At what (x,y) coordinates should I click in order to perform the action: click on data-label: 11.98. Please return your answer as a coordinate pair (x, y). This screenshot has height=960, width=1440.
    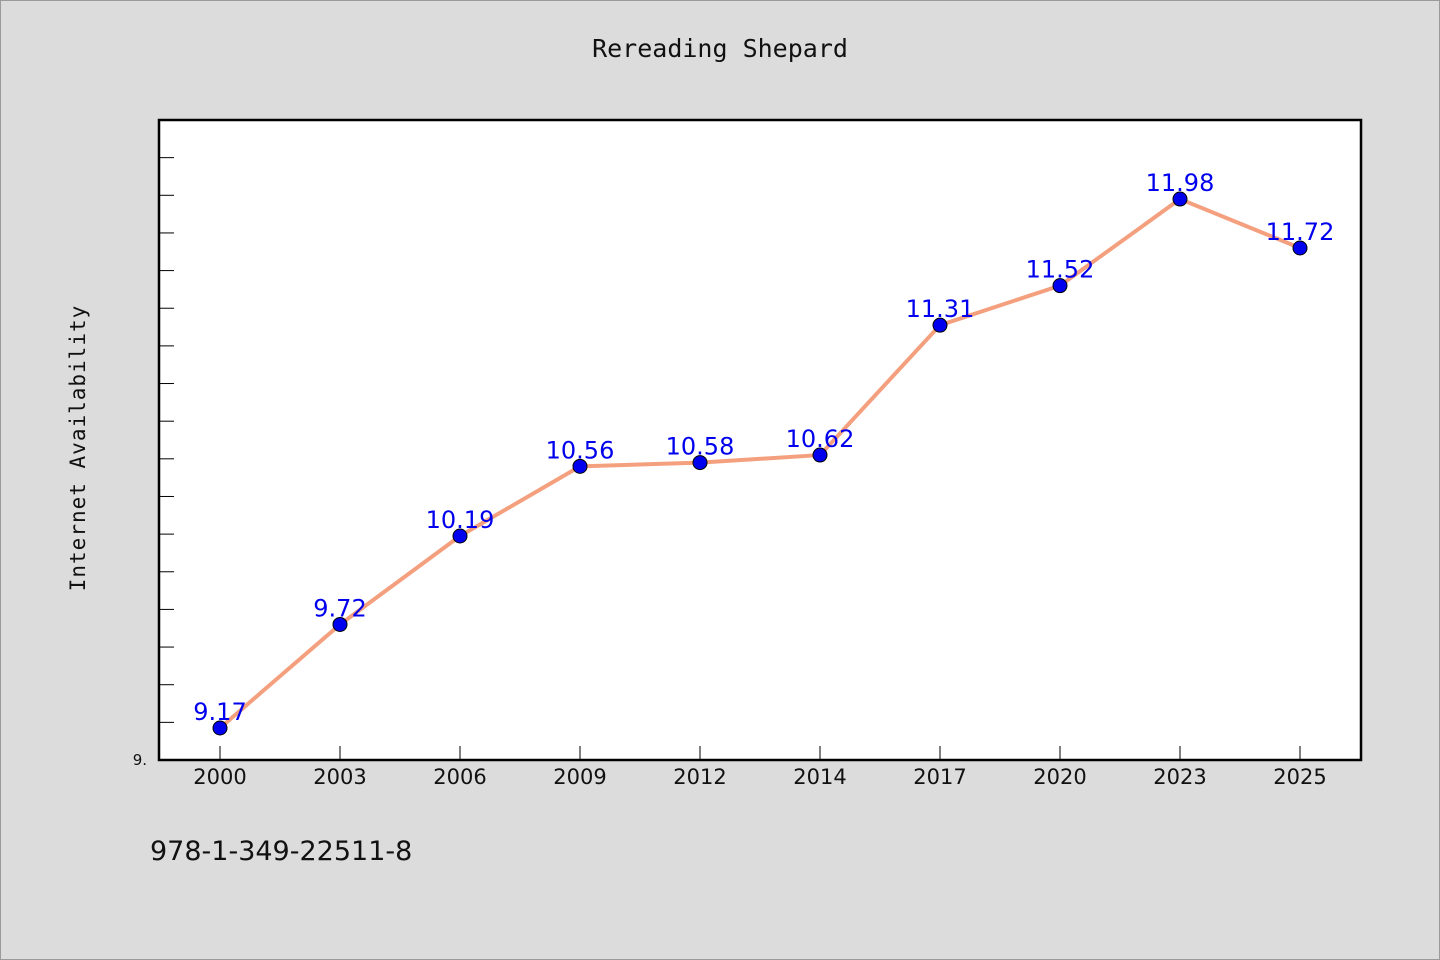
    Looking at the image, I should click on (1180, 183).